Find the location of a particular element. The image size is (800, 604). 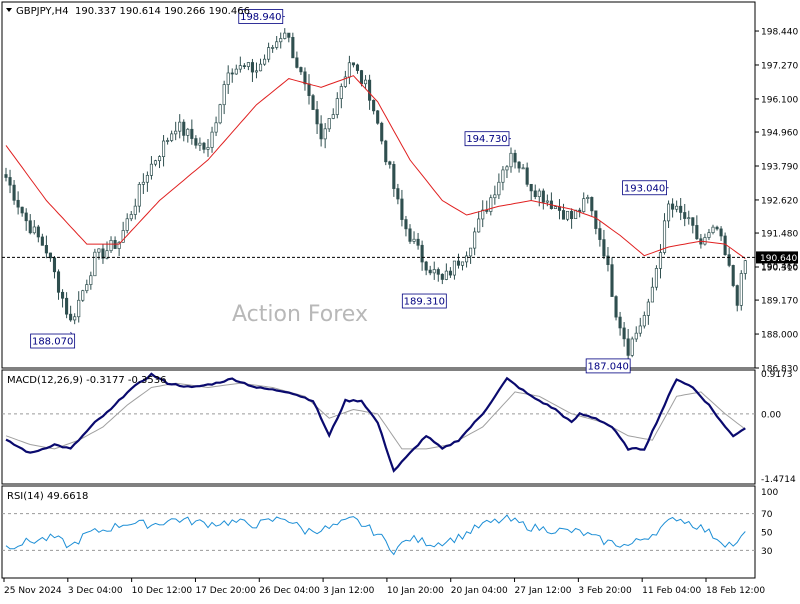

time-axis-tick: 3 Feb 20:00 is located at coordinates (605, 591).